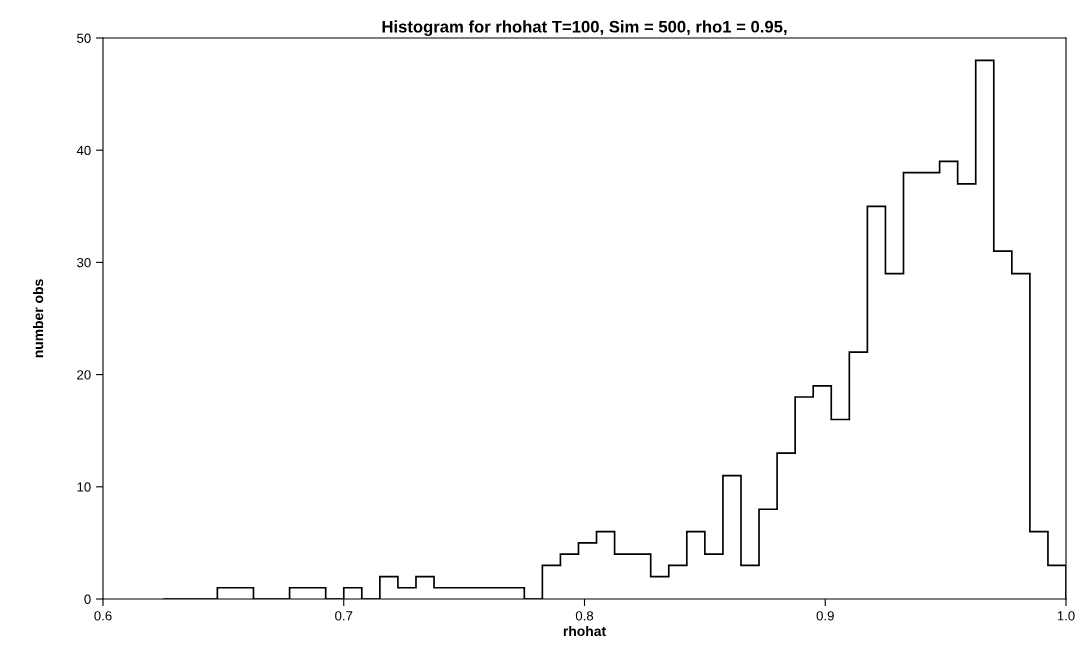 This screenshot has width=1081, height=662. I want to click on x-tick-label: 0.8, so click(584, 616).